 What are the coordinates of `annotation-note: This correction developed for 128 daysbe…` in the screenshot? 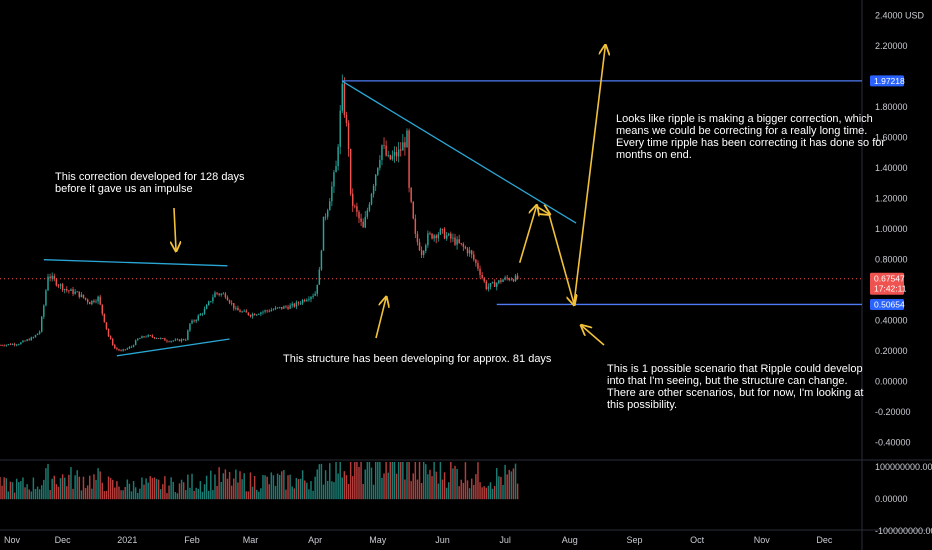 It's located at (150, 183).